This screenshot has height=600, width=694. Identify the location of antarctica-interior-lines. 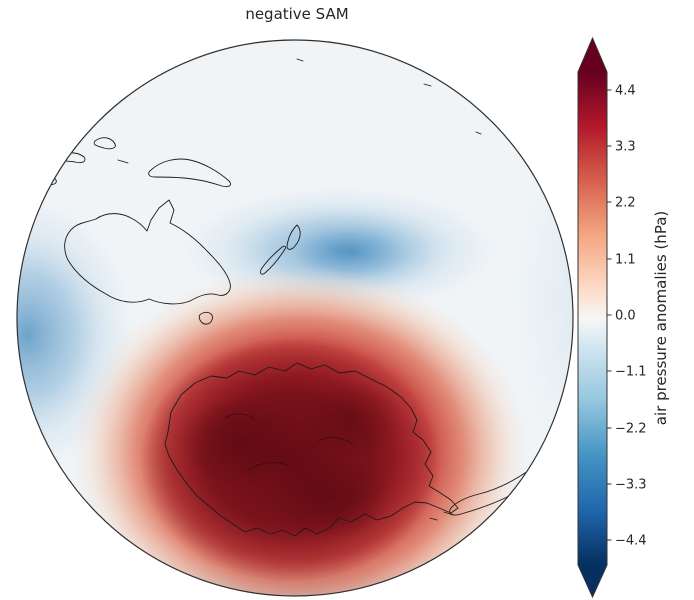
(289, 442).